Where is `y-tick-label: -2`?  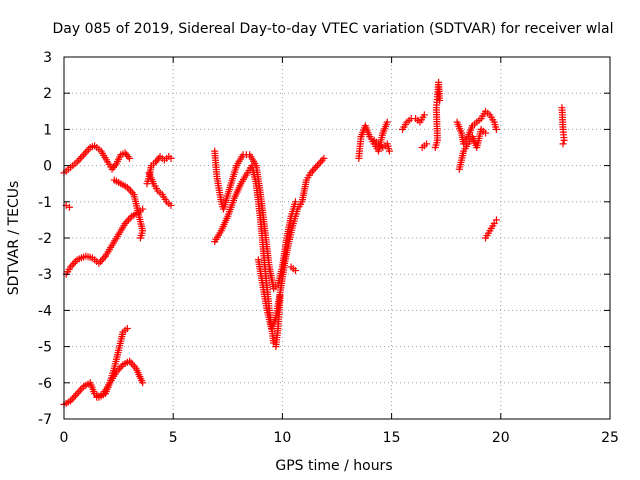
y-tick-label: -2 is located at coordinates (45, 239).